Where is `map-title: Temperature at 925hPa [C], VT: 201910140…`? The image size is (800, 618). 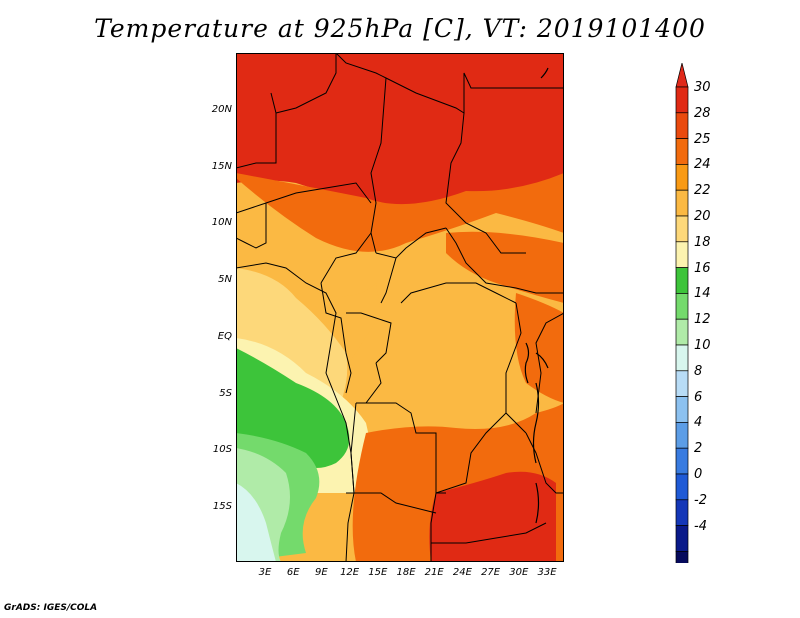
map-title: Temperature at 925hPa [C], VT: 201910140… is located at coordinates (400, 28).